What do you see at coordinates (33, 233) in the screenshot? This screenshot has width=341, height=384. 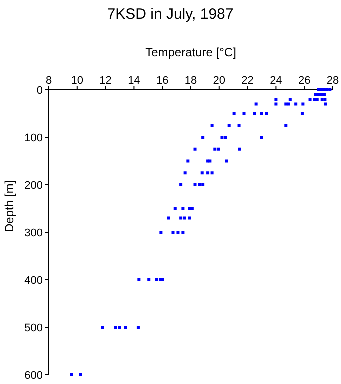 I see `y-tick-label: 300` at bounding box center [33, 233].